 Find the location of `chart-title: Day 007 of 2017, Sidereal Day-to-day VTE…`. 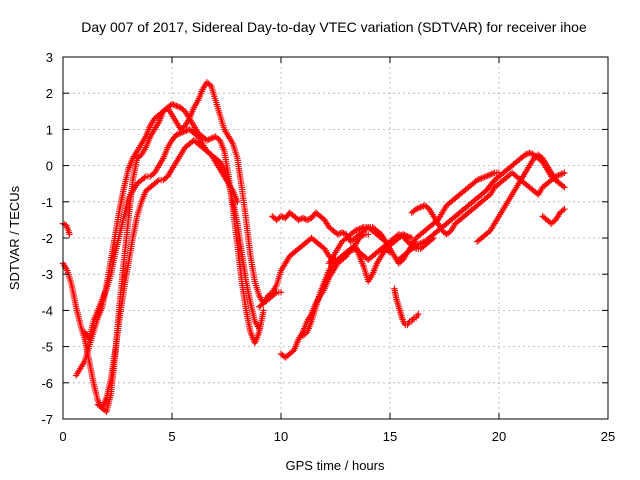

chart-title: Day 007 of 2017, Sidereal Day-to-day VTE… is located at coordinates (334, 27).